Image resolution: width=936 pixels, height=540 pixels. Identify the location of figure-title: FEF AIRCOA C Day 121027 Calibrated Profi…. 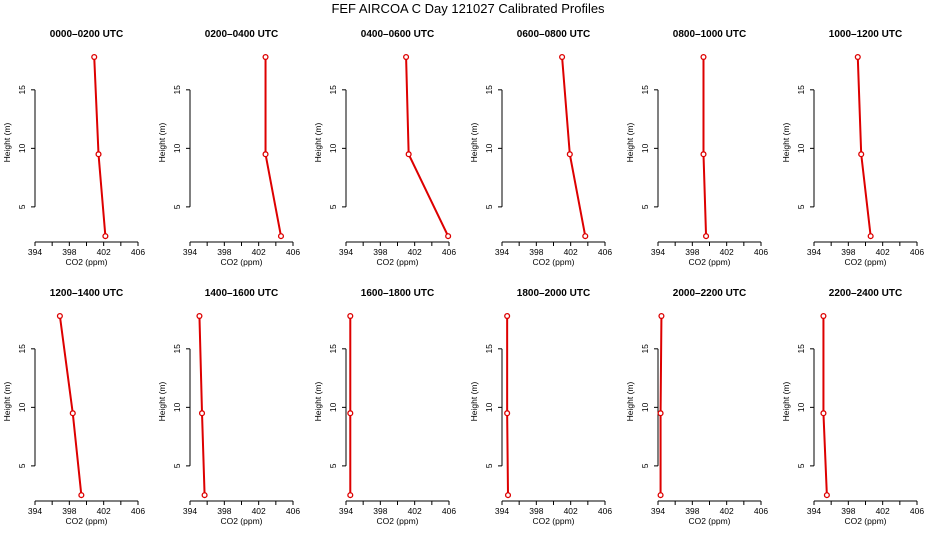
(468, 8).